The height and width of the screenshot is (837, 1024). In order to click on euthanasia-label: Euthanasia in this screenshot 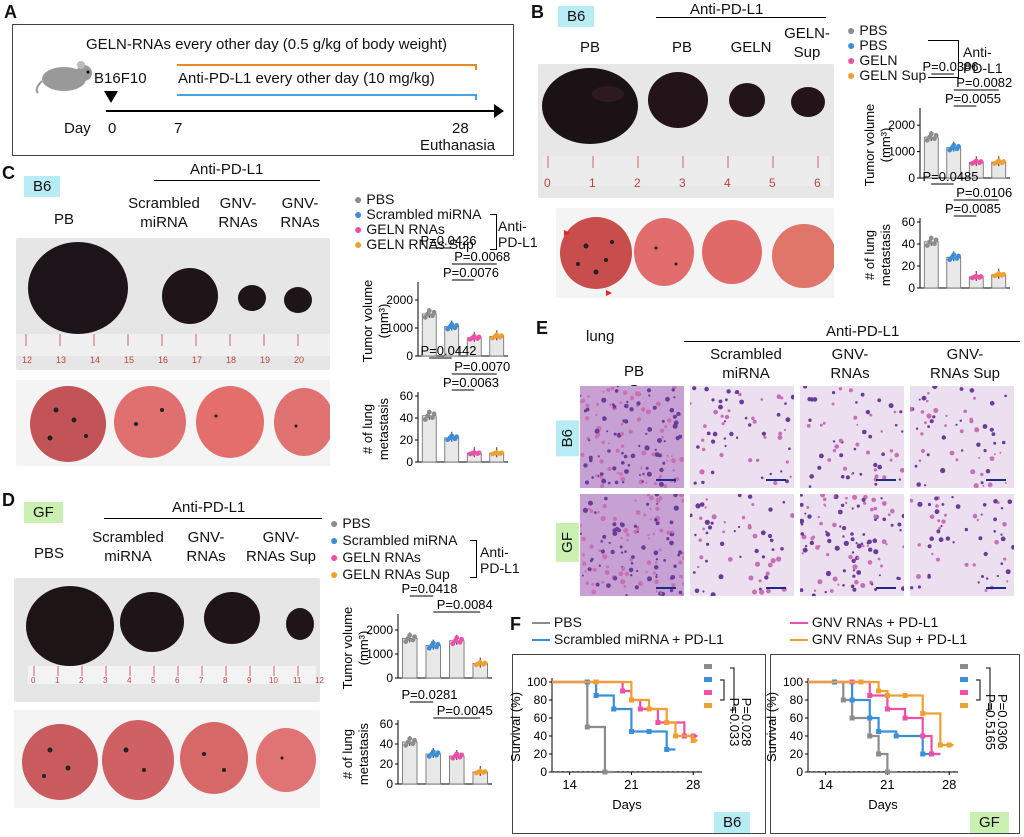, I will do `click(458, 145)`.